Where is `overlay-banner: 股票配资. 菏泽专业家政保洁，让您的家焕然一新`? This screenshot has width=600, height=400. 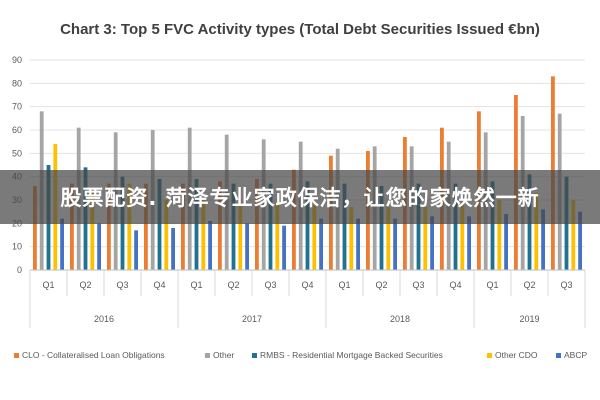 overlay-banner: 股票配资. 菏泽专业家政保洁，让您的家焕然一新 is located at coordinates (300, 197).